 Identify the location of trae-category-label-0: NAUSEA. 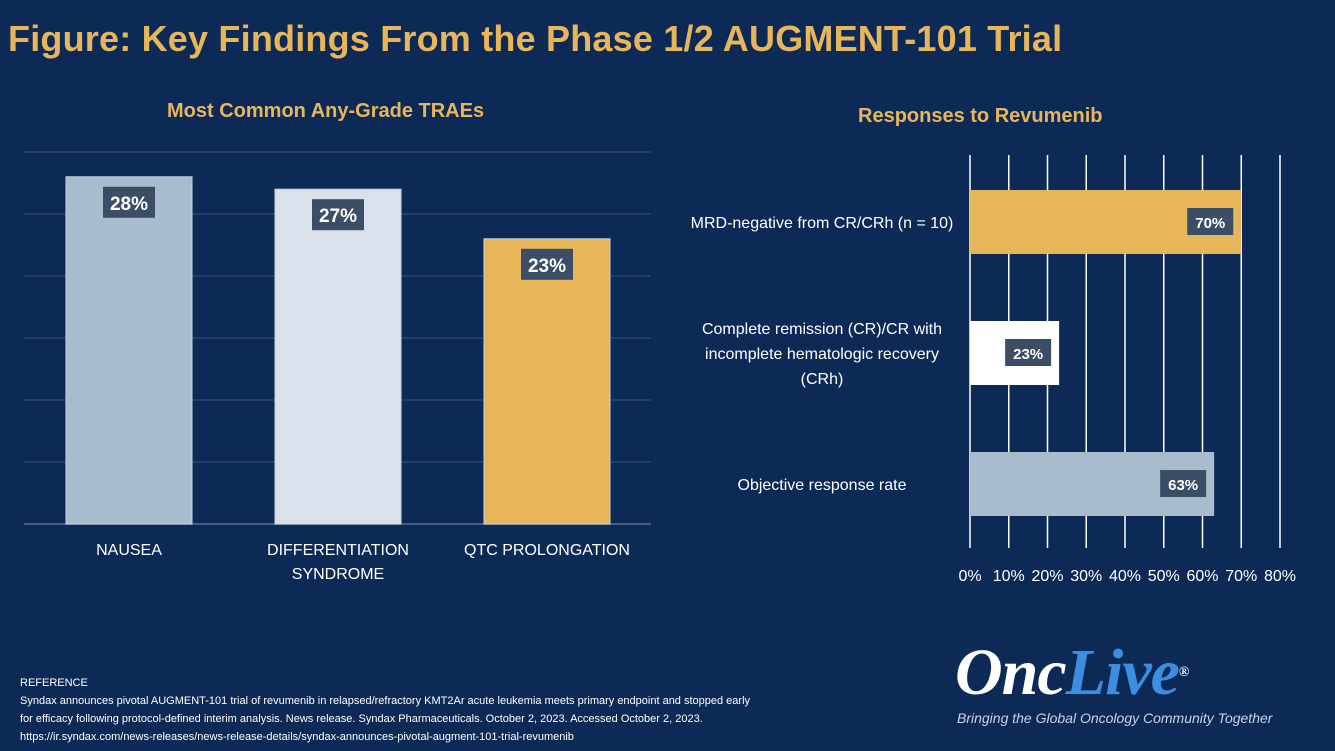
(129, 550).